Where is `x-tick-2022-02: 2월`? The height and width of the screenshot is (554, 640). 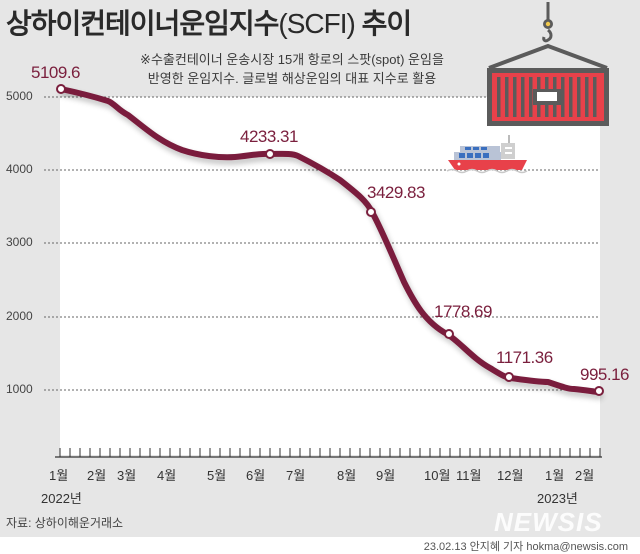
x-tick-2022-02: 2월 is located at coordinates (97, 475).